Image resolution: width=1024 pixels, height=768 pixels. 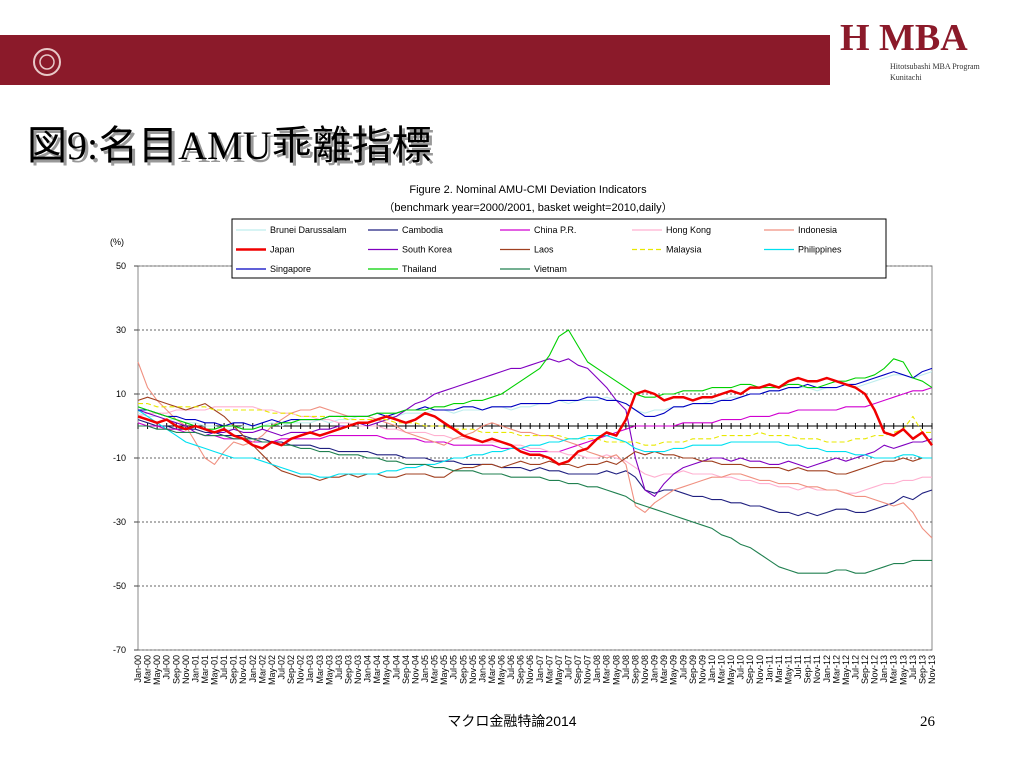 What do you see at coordinates (310, 669) in the screenshot?
I see `x-tick-label: Jan-03` at bounding box center [310, 669].